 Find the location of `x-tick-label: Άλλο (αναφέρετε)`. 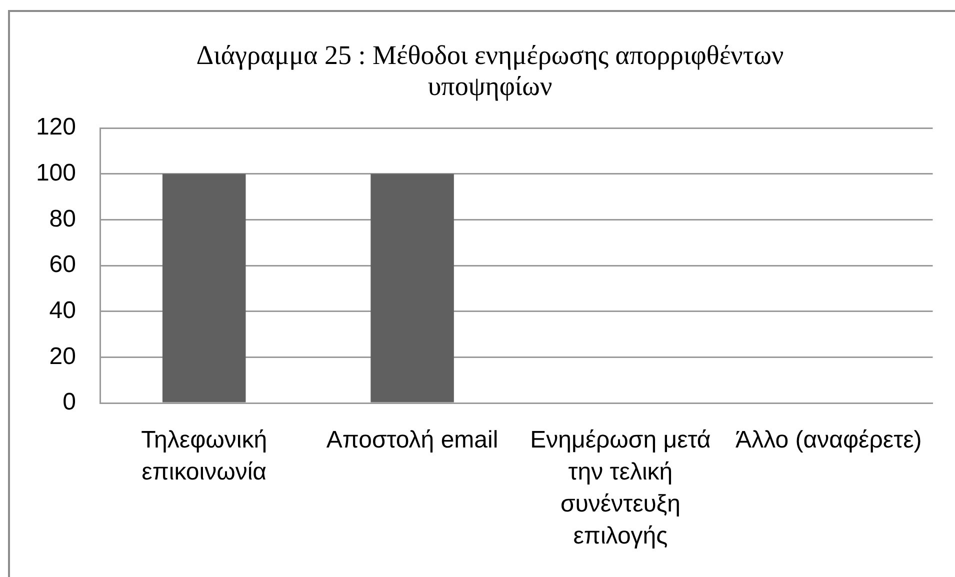

x-tick-label: Άλλο (αναφέρετε) is located at coordinates (829, 440).